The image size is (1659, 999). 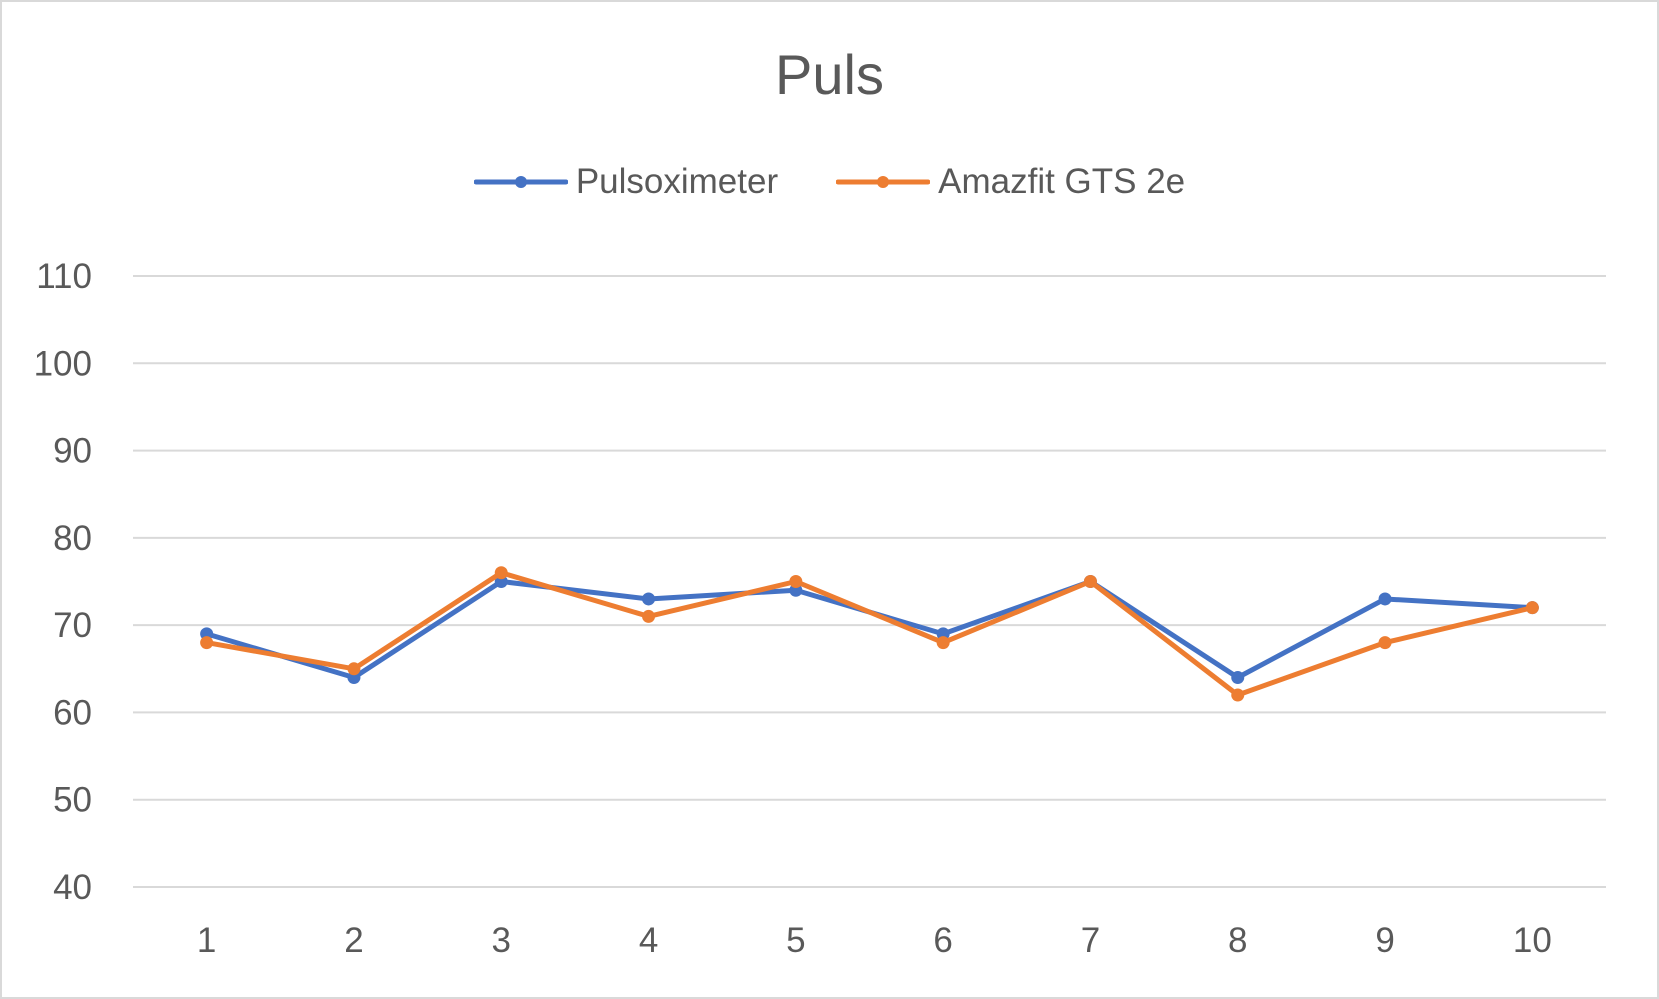 I want to click on legend-swatch-pulsoximeter, so click(x=520, y=182).